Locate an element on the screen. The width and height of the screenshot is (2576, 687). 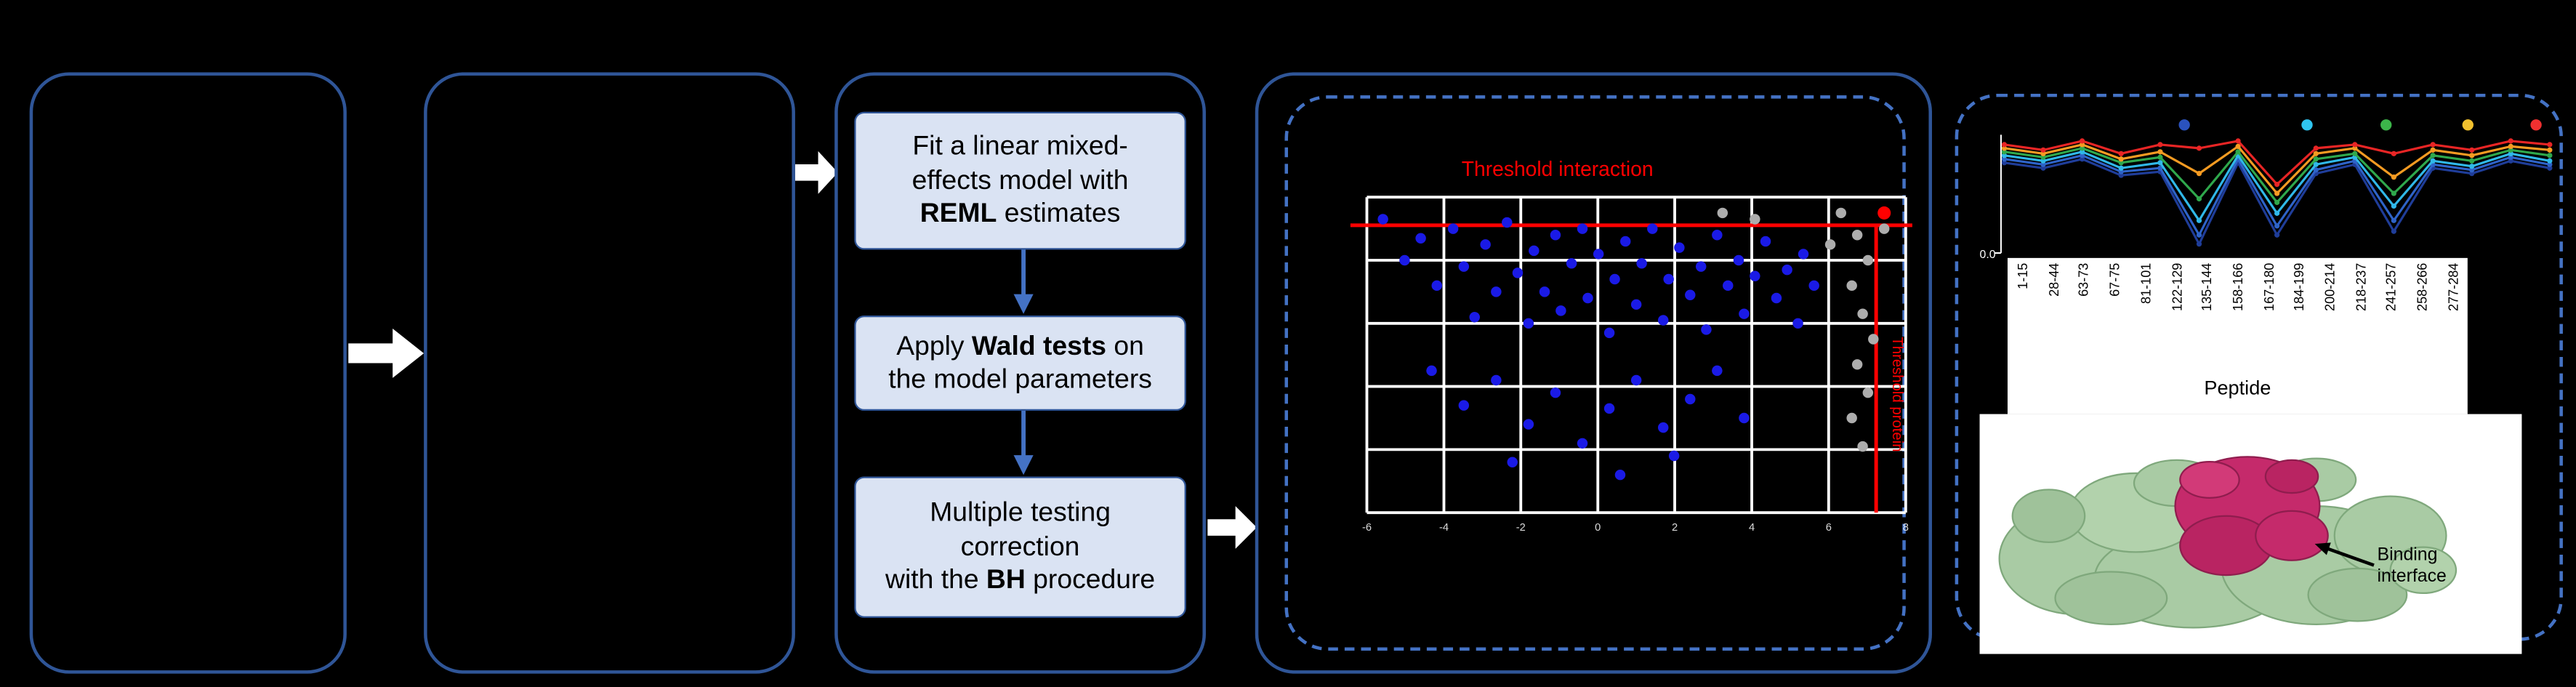
line-chart-axis is located at coordinates (1998, 194).